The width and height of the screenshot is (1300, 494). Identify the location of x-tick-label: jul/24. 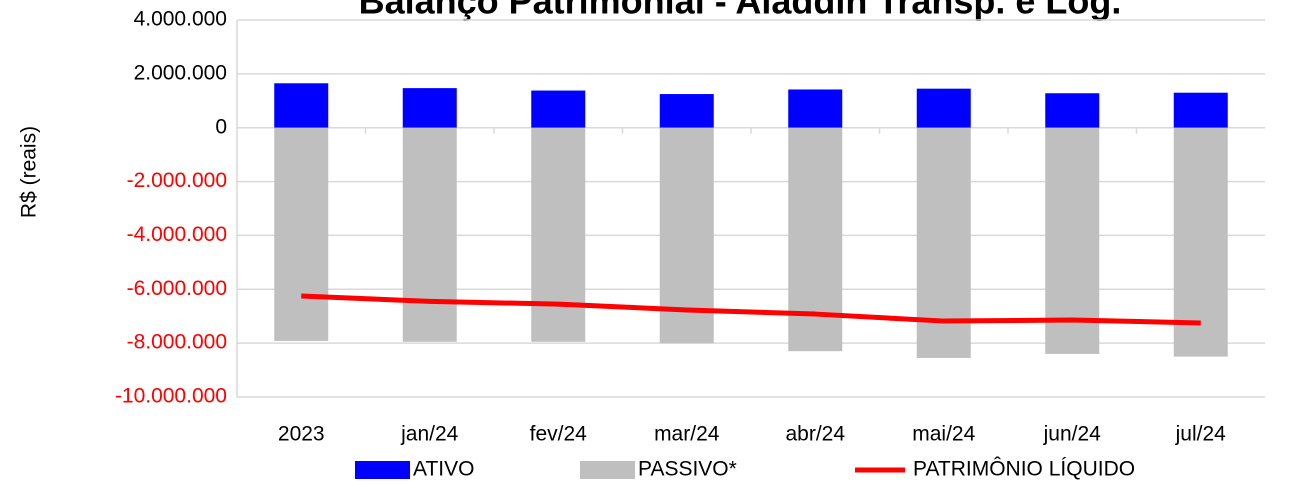
(1201, 434).